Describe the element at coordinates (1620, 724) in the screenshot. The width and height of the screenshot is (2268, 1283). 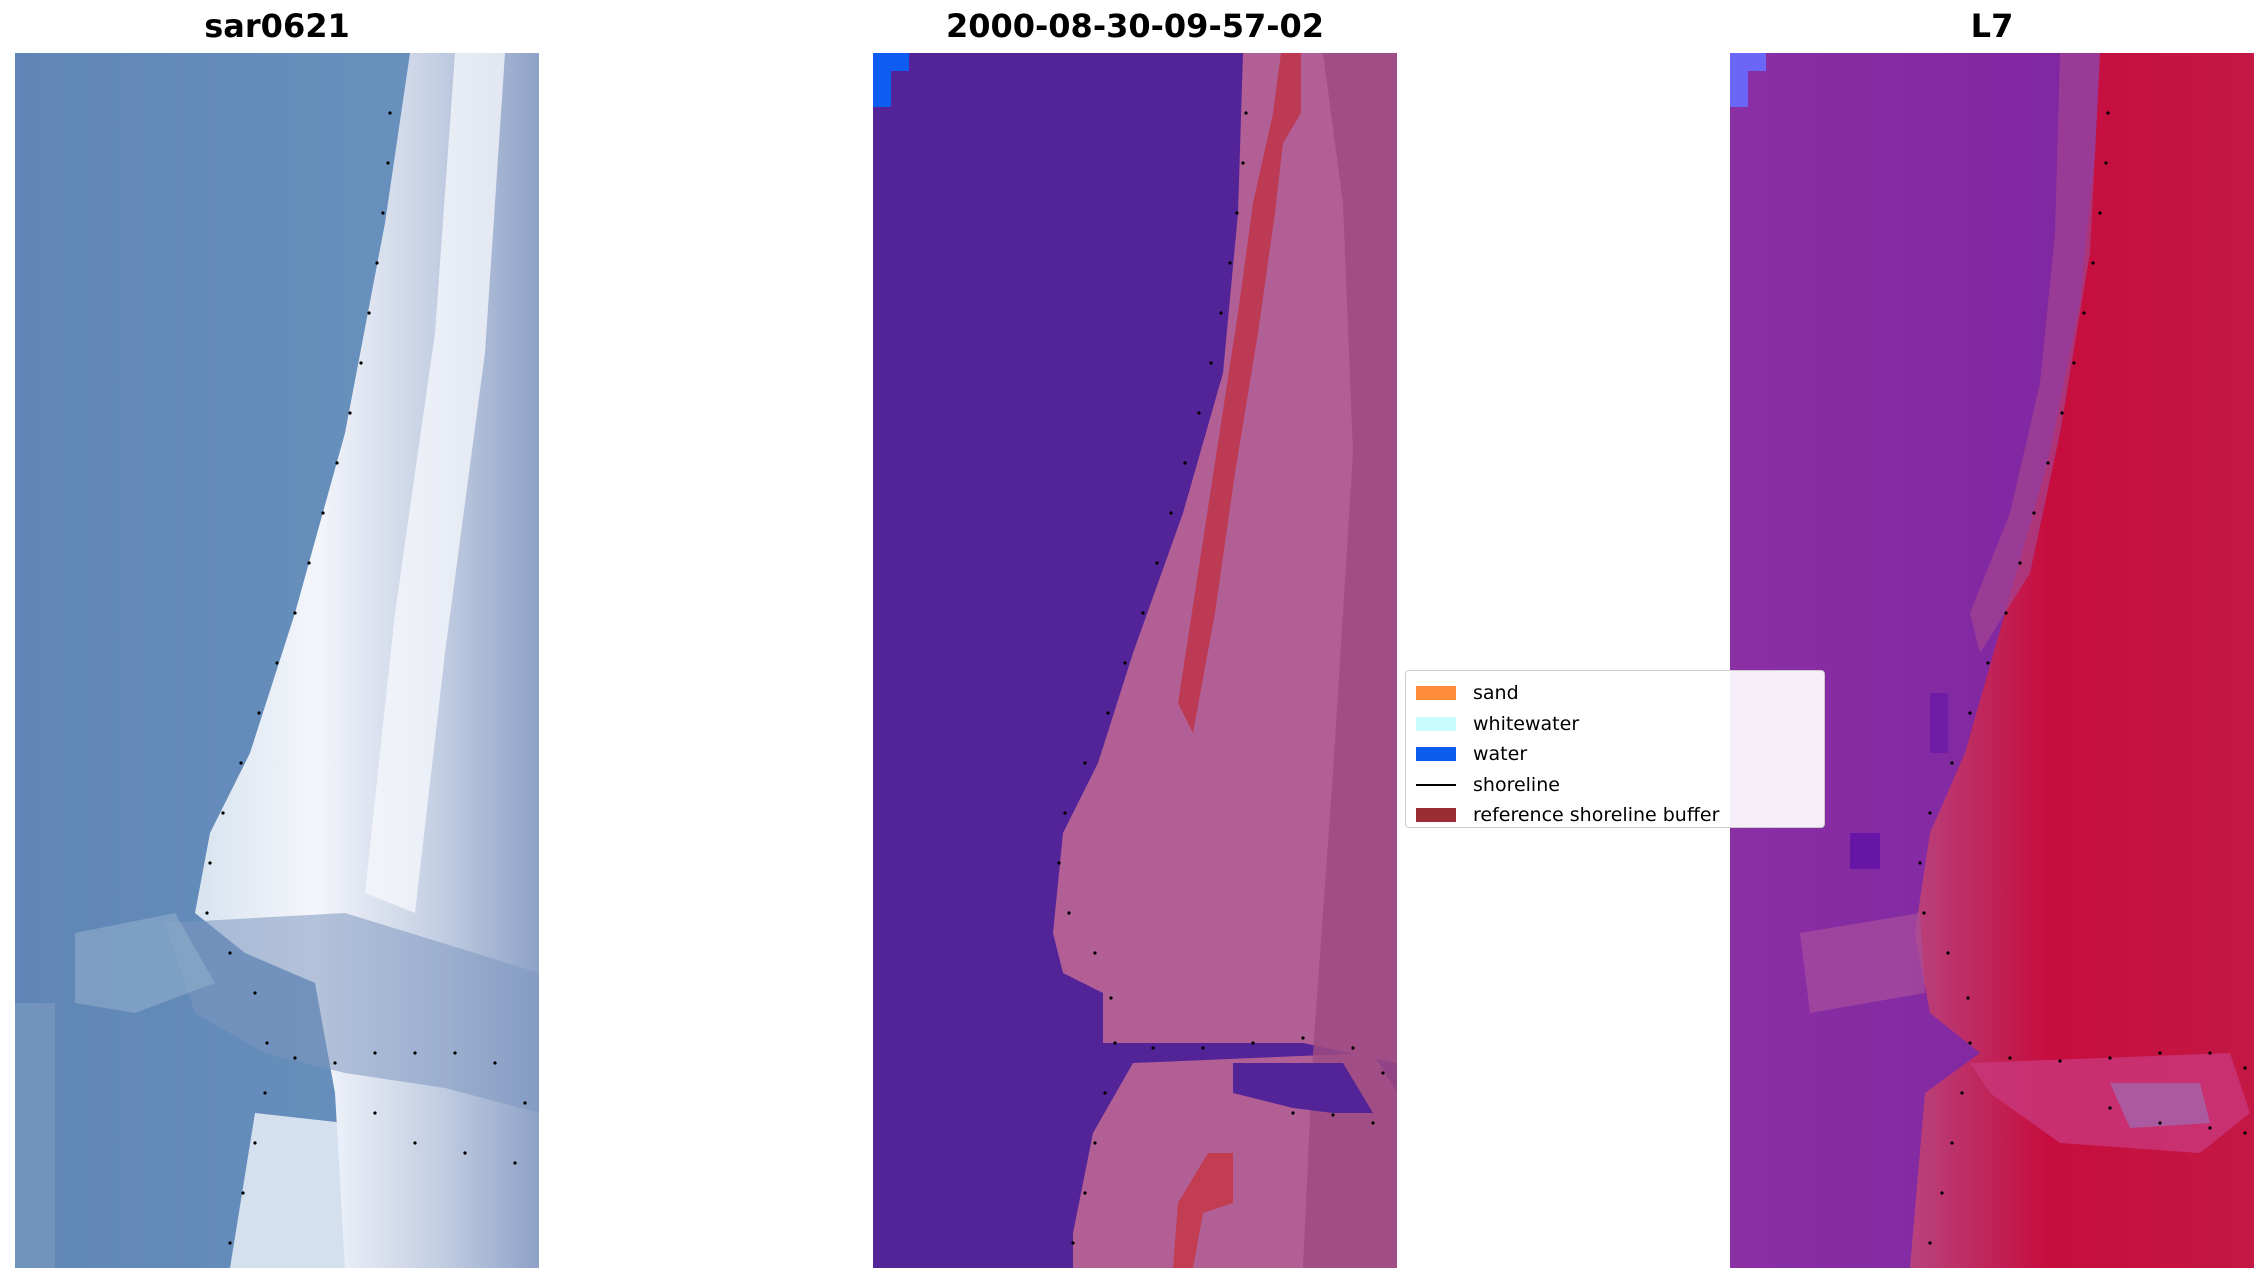
I see `legend-item-whitewater: whitewater` at that location.